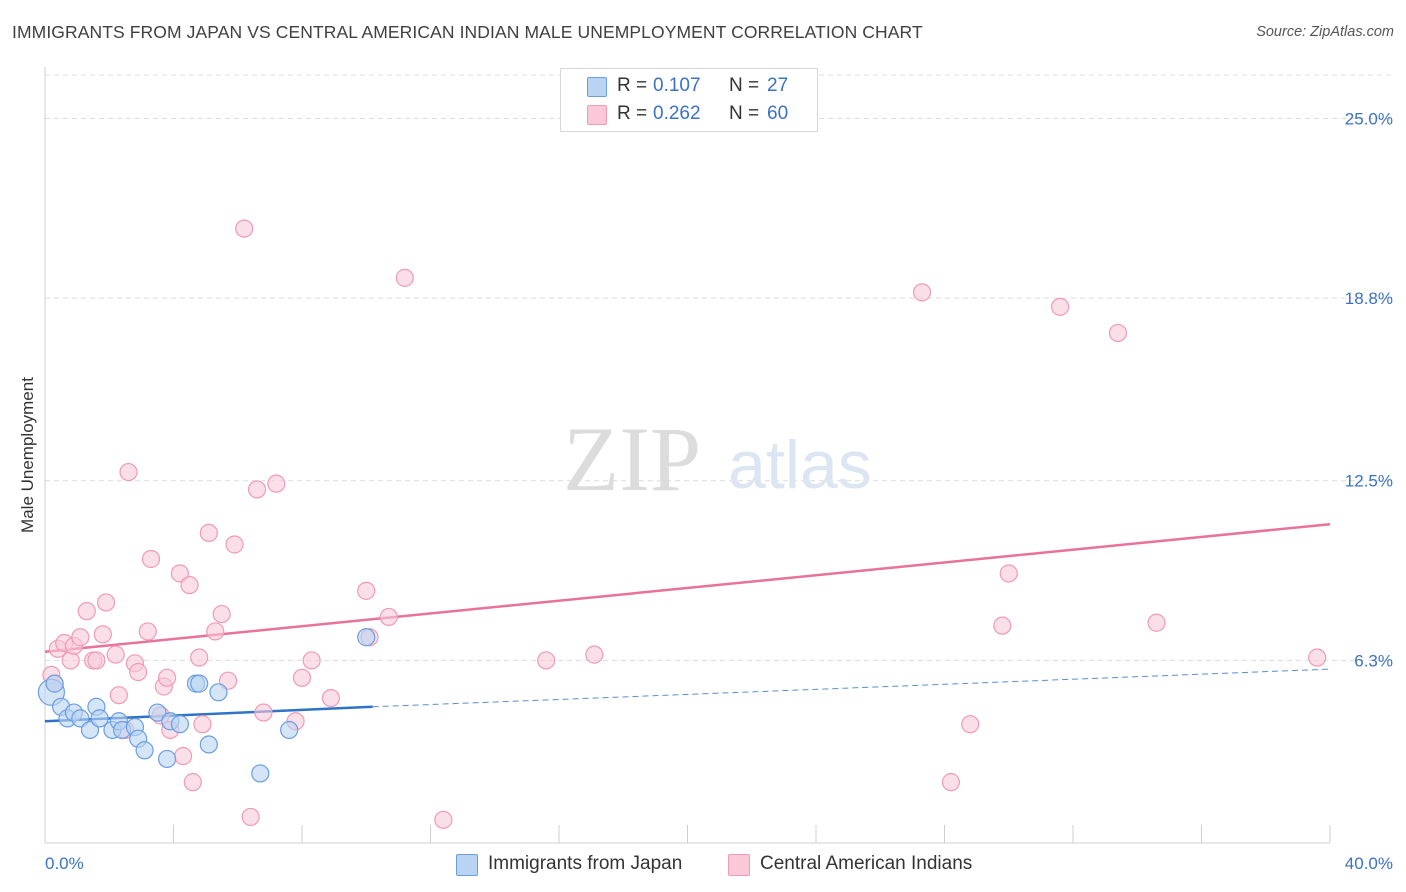  I want to click on y-tick-label: 6.3%, so click(1373, 660).